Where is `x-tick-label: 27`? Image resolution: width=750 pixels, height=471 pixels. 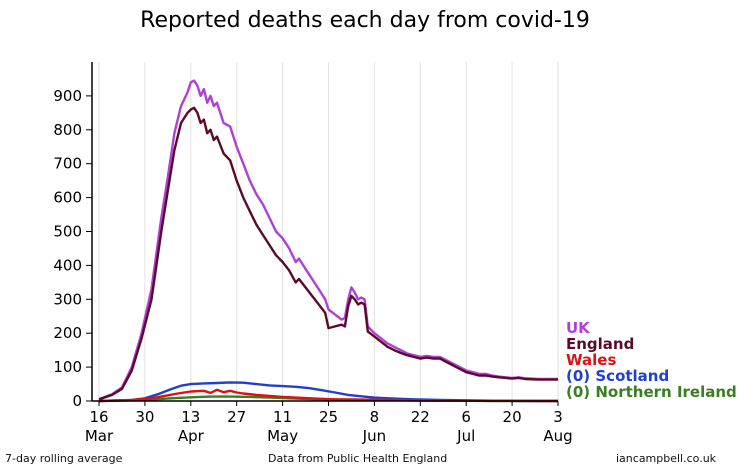
x-tick-label: 27 is located at coordinates (236, 417).